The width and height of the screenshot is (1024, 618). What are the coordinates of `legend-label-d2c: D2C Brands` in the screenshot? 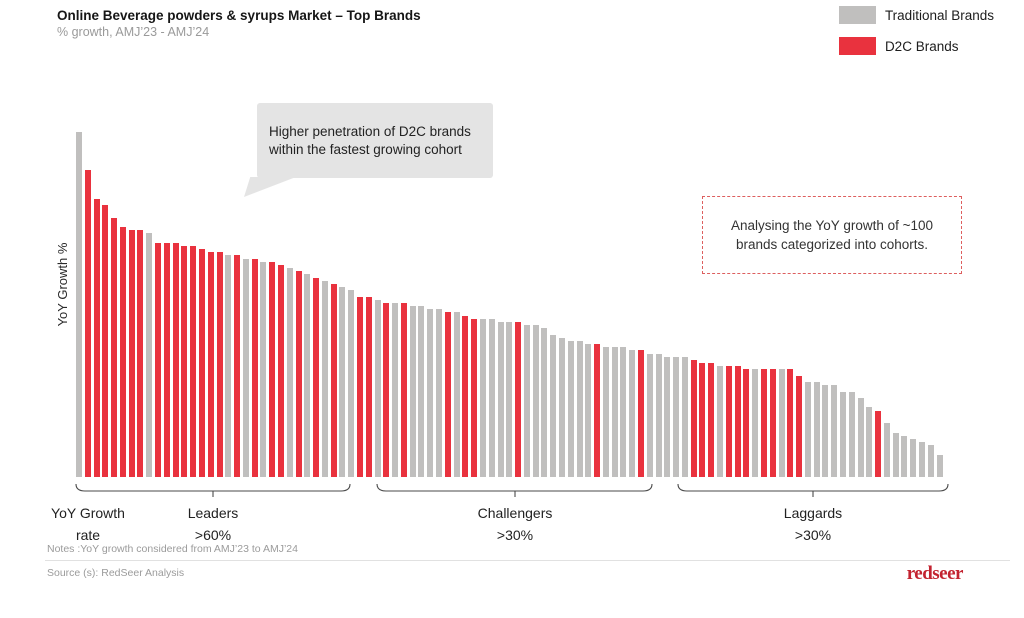 It's located at (921, 46).